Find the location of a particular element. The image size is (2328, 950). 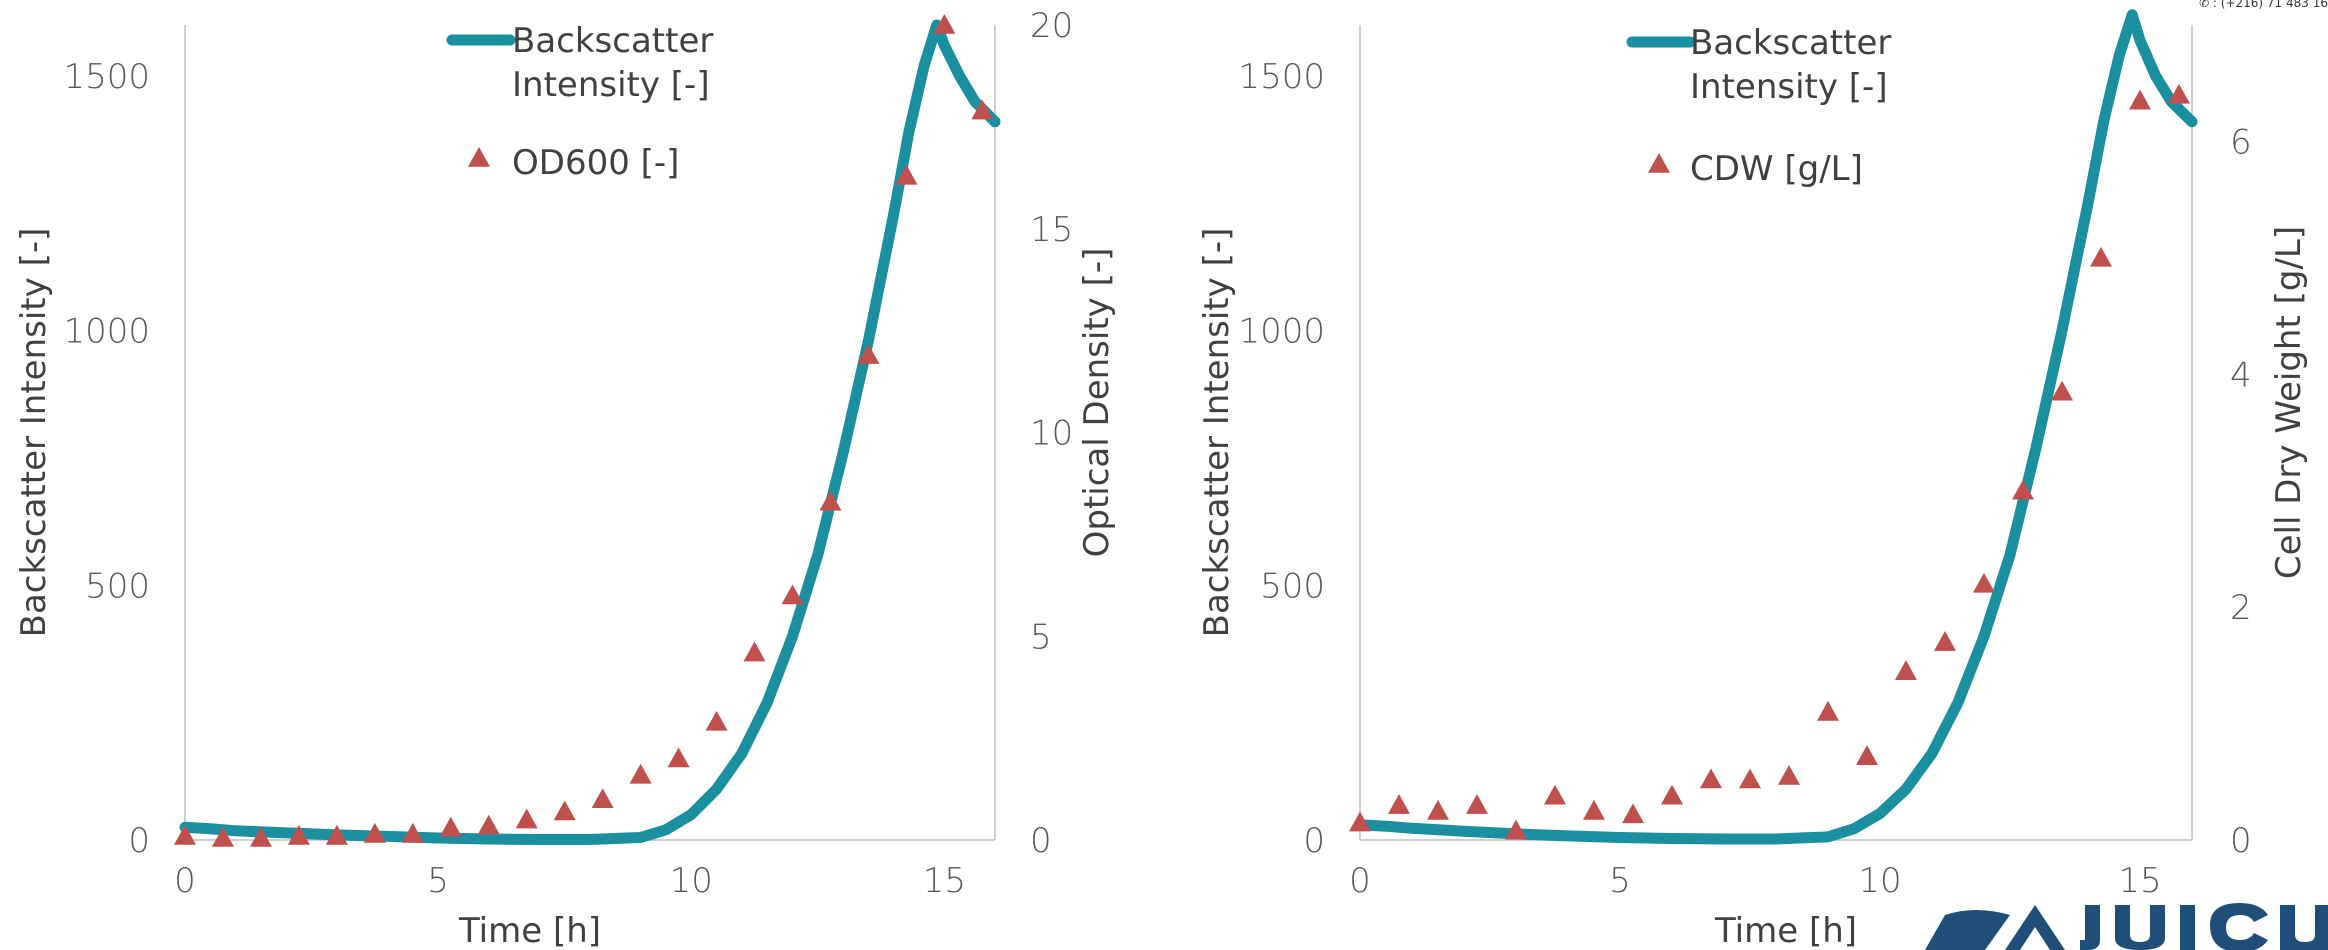

y2-tick-label: 2 is located at coordinates (2241, 608).